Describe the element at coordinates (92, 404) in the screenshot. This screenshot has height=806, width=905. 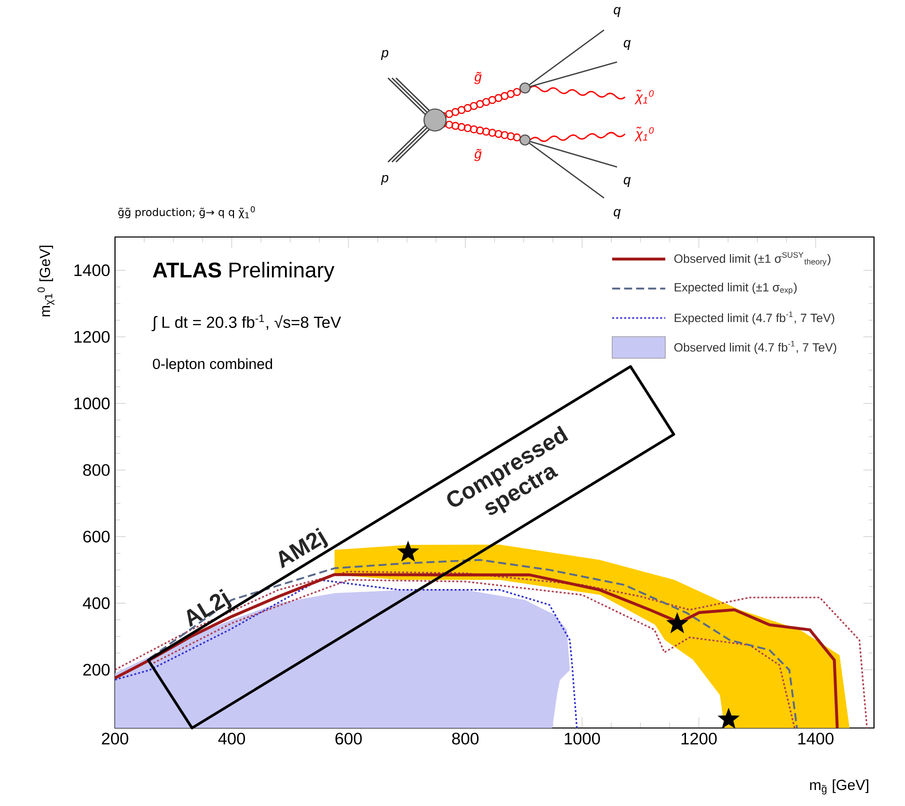
I see `y-tick-label: 1000` at that location.